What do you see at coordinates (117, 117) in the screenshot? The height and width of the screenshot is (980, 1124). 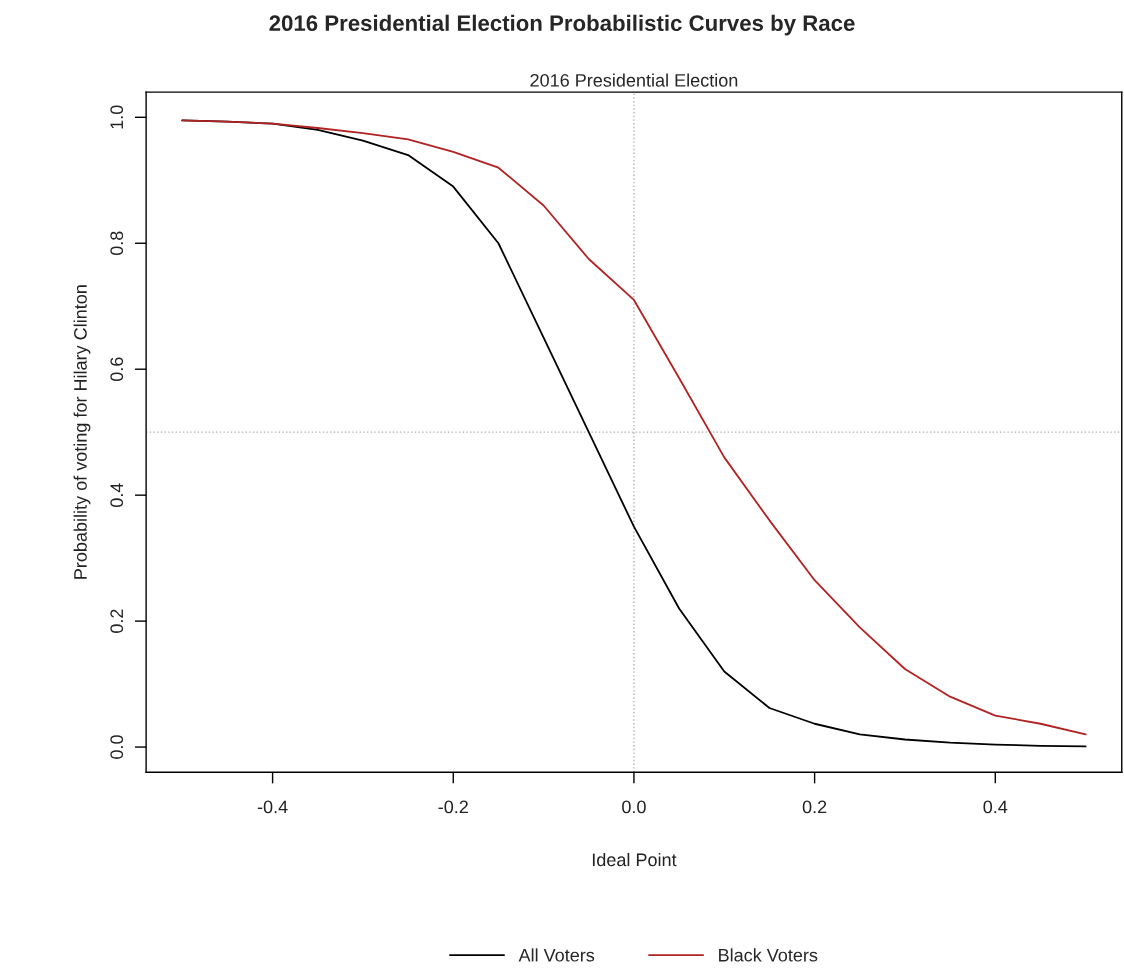 I see `y-tick-label: 1.0` at bounding box center [117, 117].